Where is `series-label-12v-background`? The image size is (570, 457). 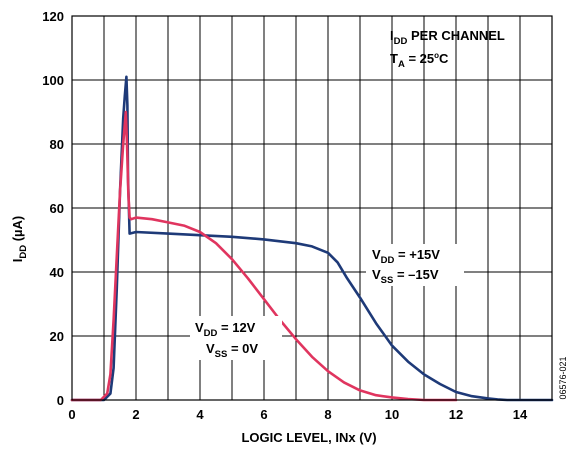 series-label-12v-background is located at coordinates (236, 338).